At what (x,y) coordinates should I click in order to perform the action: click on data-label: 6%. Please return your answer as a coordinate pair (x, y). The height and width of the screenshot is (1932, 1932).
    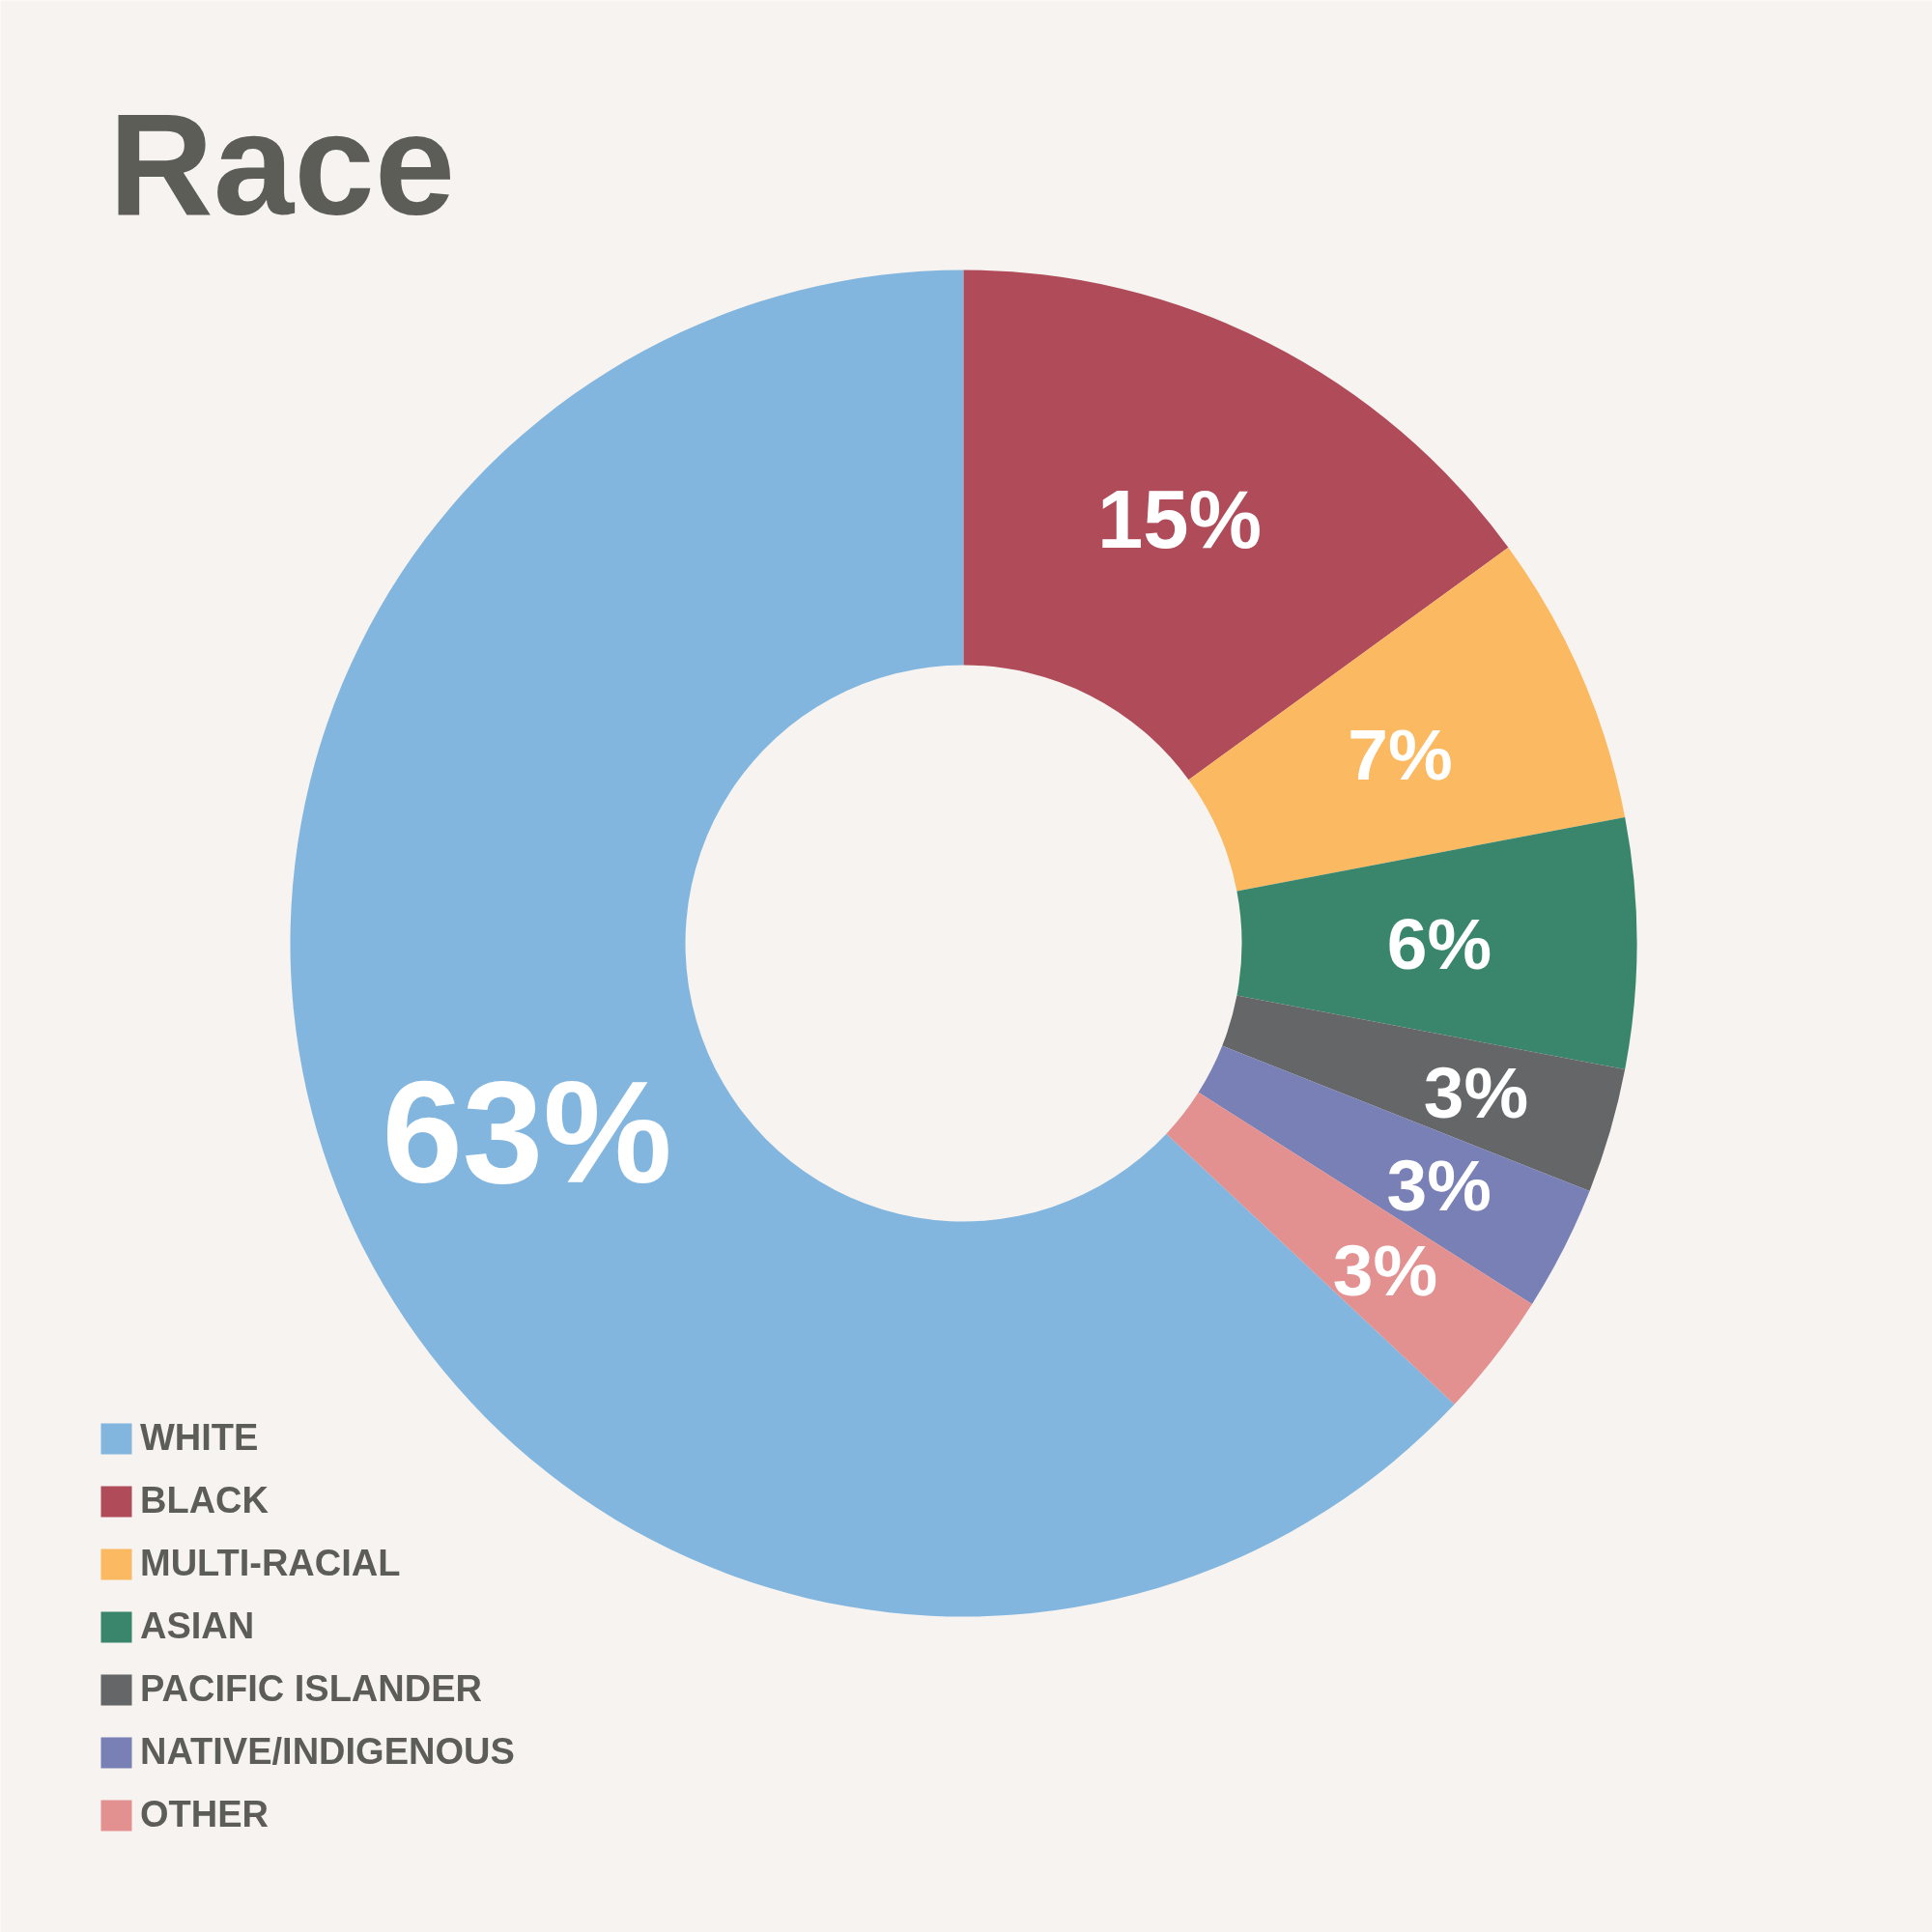
    Looking at the image, I should click on (1439, 943).